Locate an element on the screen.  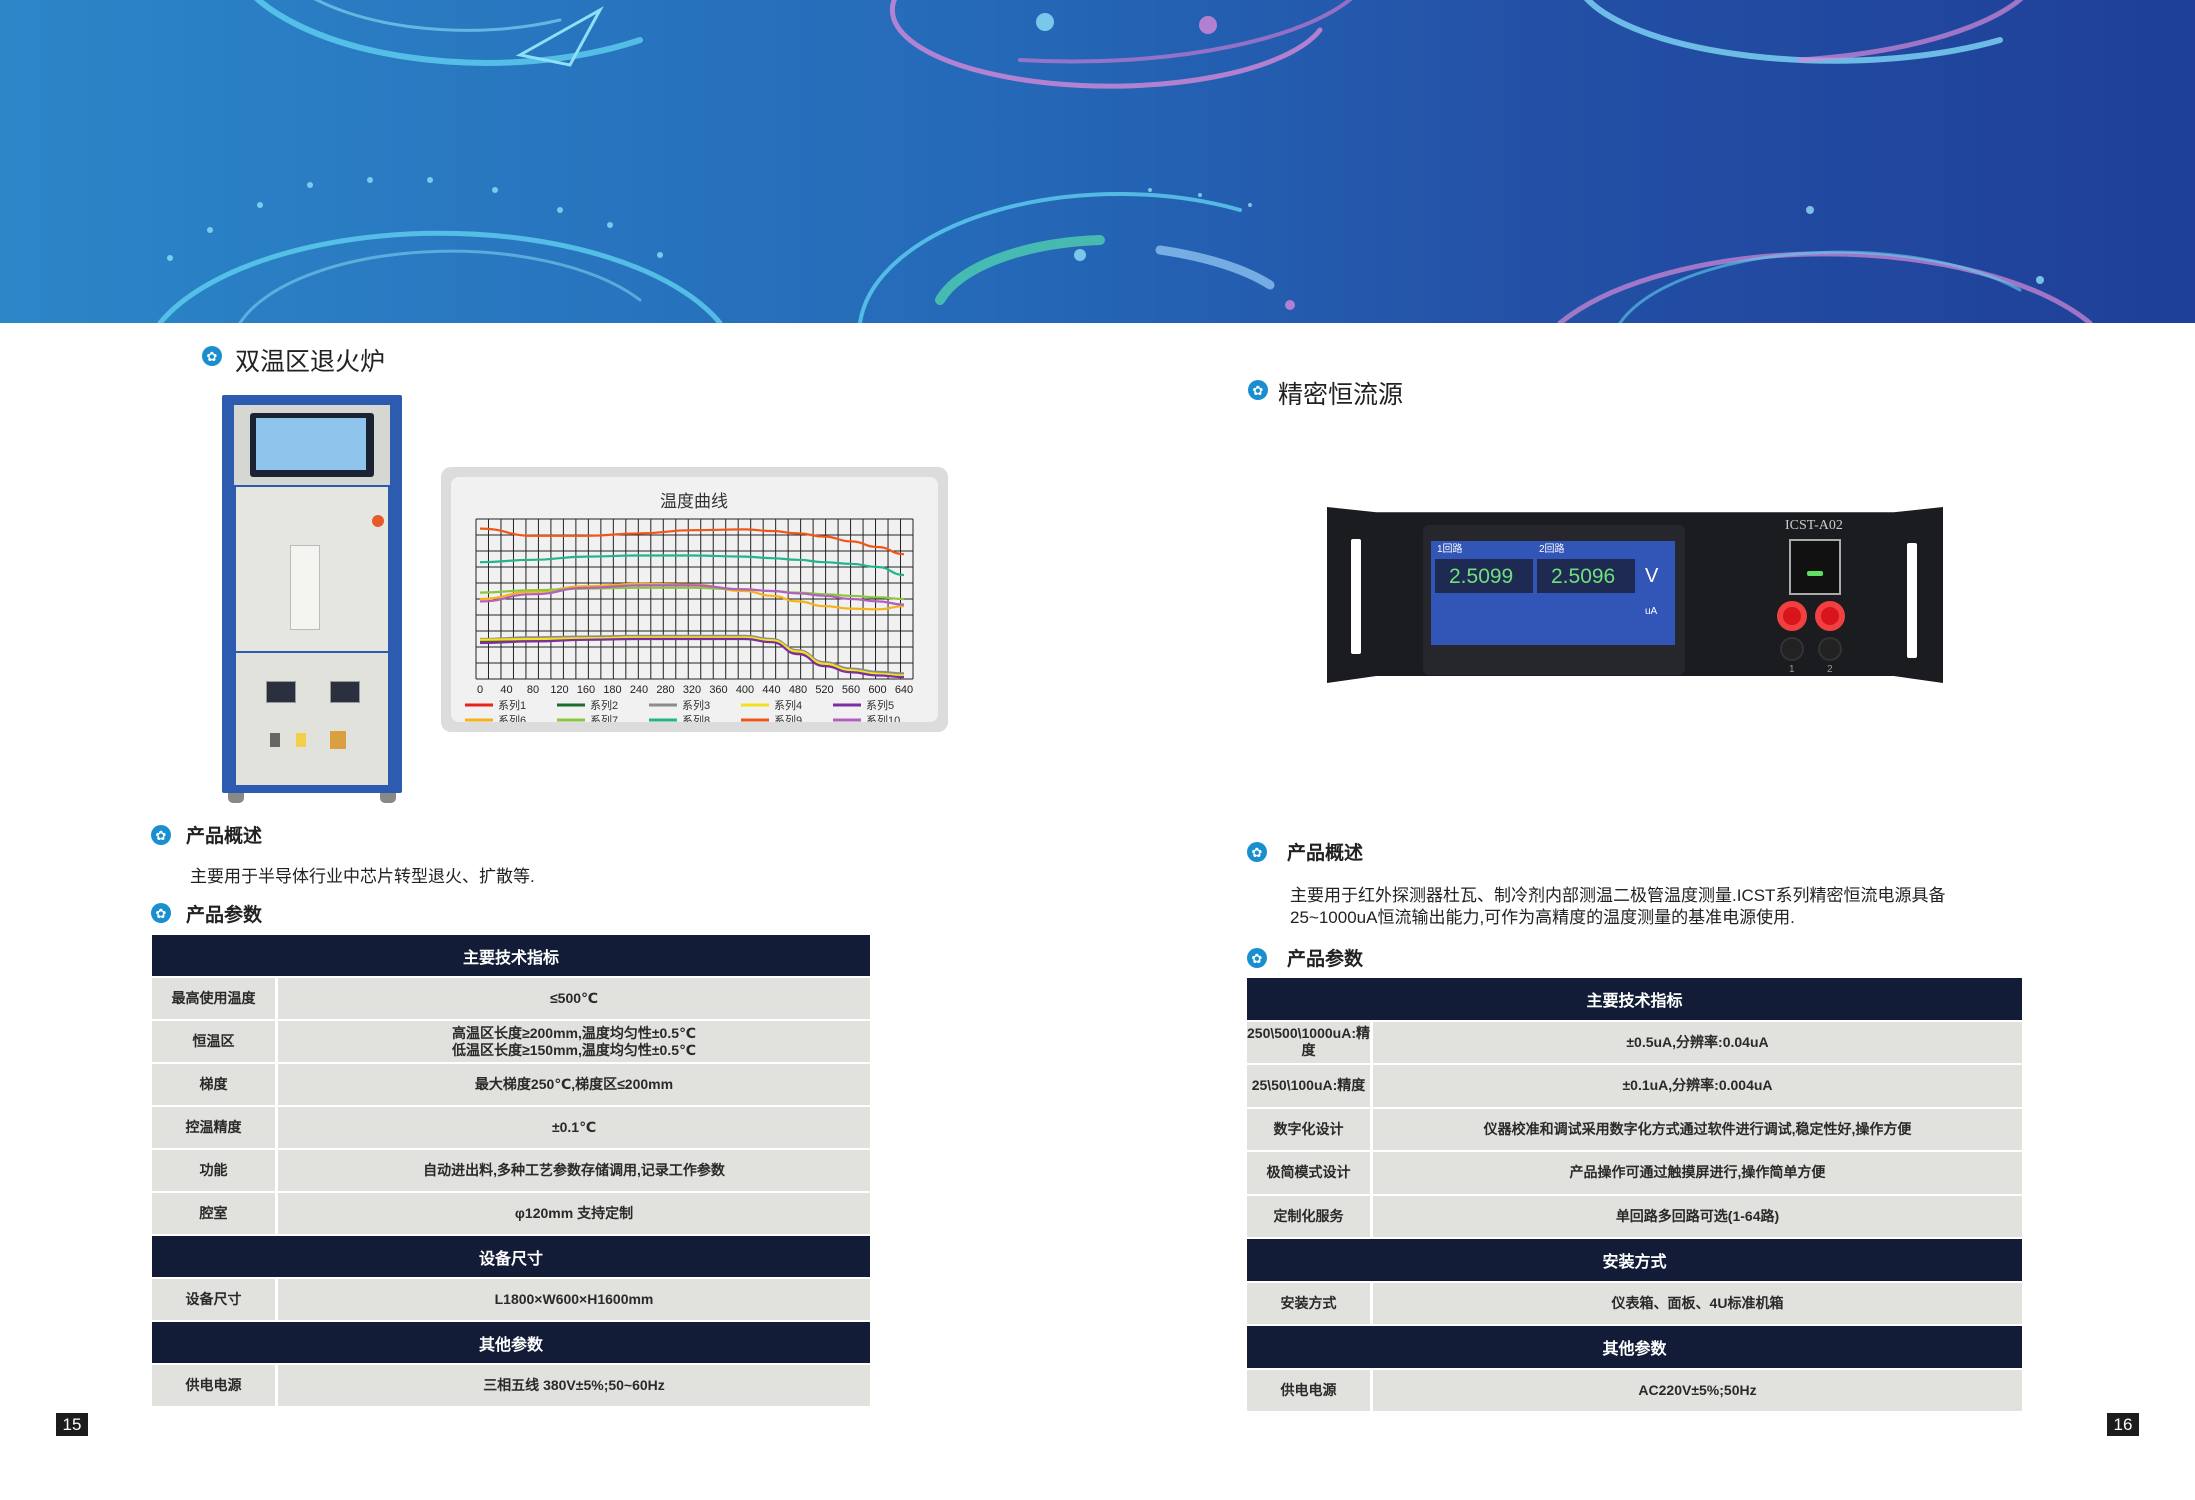
table-section-header: 其他参数 is located at coordinates (511, 1342).